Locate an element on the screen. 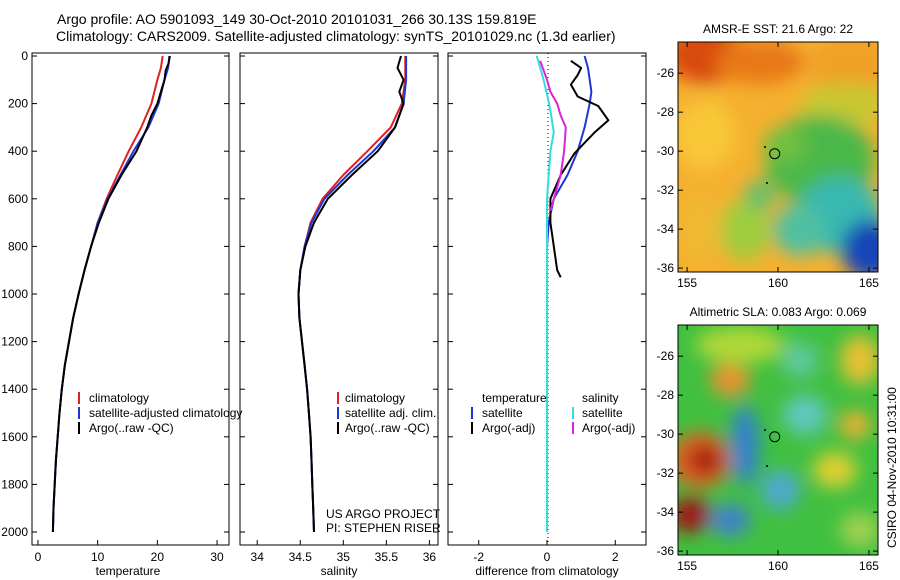 This screenshot has width=900, height=580. x-tick-label: 34.5 is located at coordinates (301, 557).